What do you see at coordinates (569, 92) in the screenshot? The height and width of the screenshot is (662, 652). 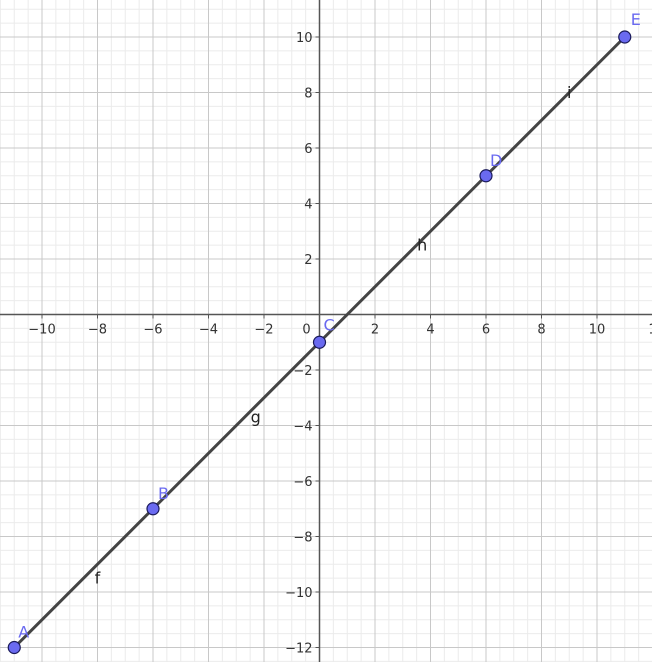 I see `segment-label-i: i` at bounding box center [569, 92].